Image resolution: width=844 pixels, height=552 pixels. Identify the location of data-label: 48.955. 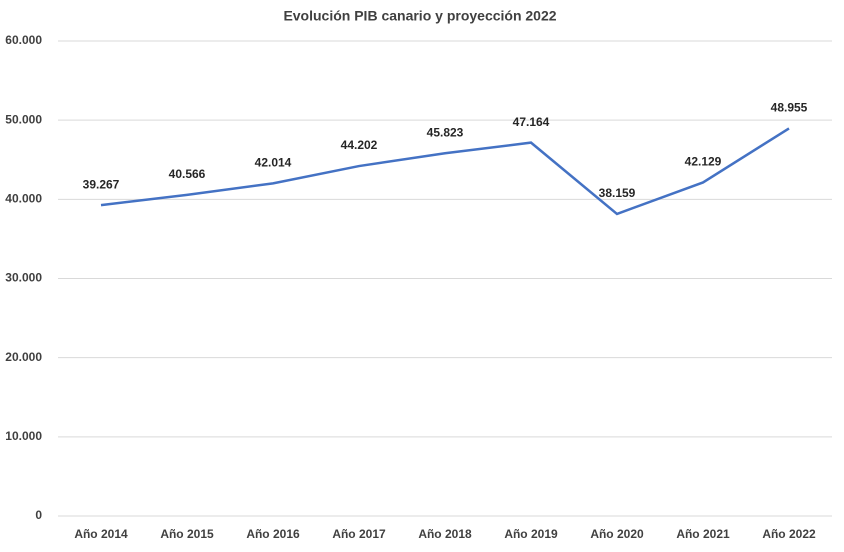
(789, 108).